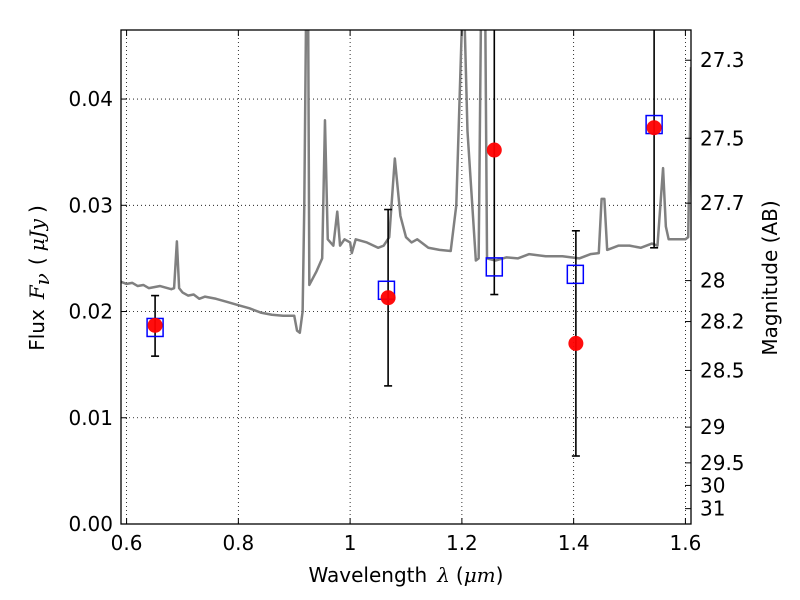  I want to click on x-axis-label-open: (, so click(460, 575).